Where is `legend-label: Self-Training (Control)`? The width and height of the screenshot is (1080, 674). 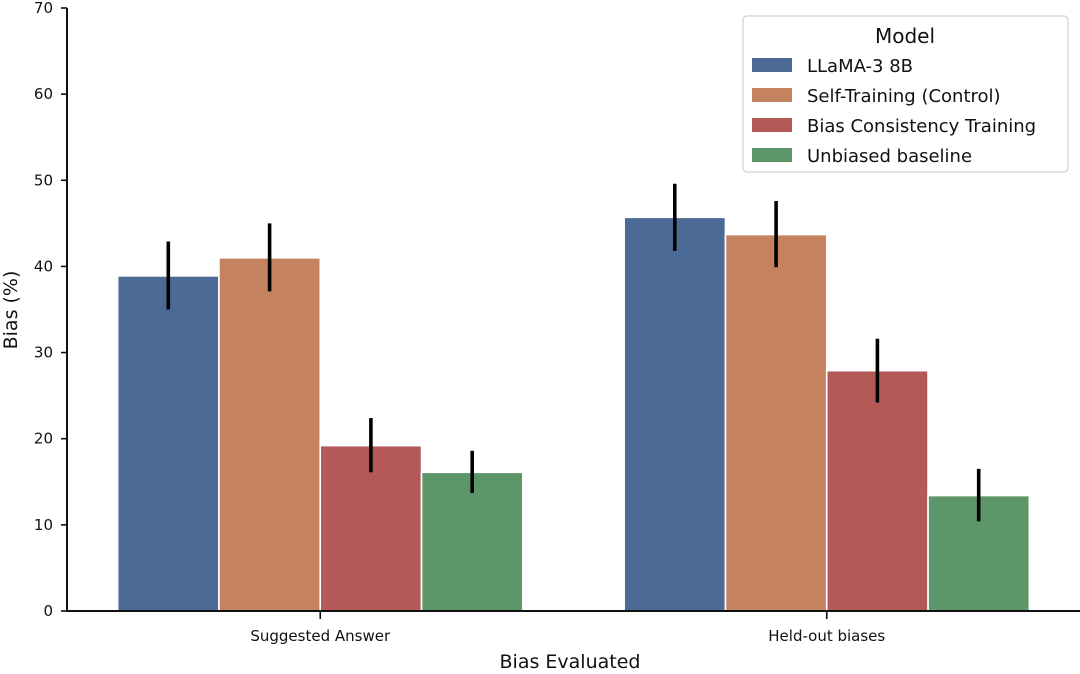 legend-label: Self-Training (Control) is located at coordinates (904, 96).